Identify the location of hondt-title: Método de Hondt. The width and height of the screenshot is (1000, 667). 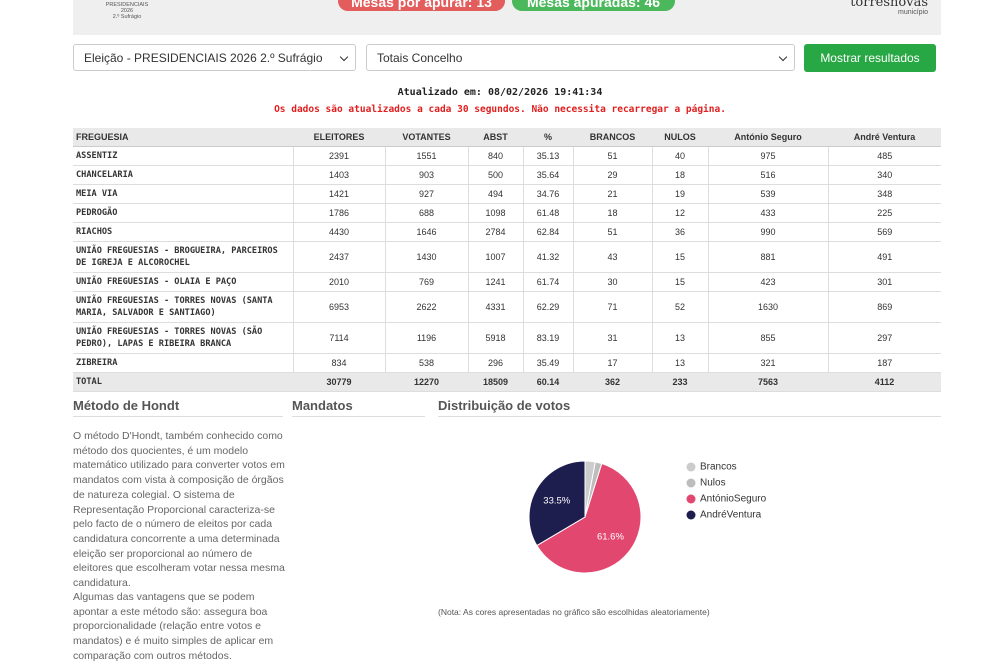
(178, 407).